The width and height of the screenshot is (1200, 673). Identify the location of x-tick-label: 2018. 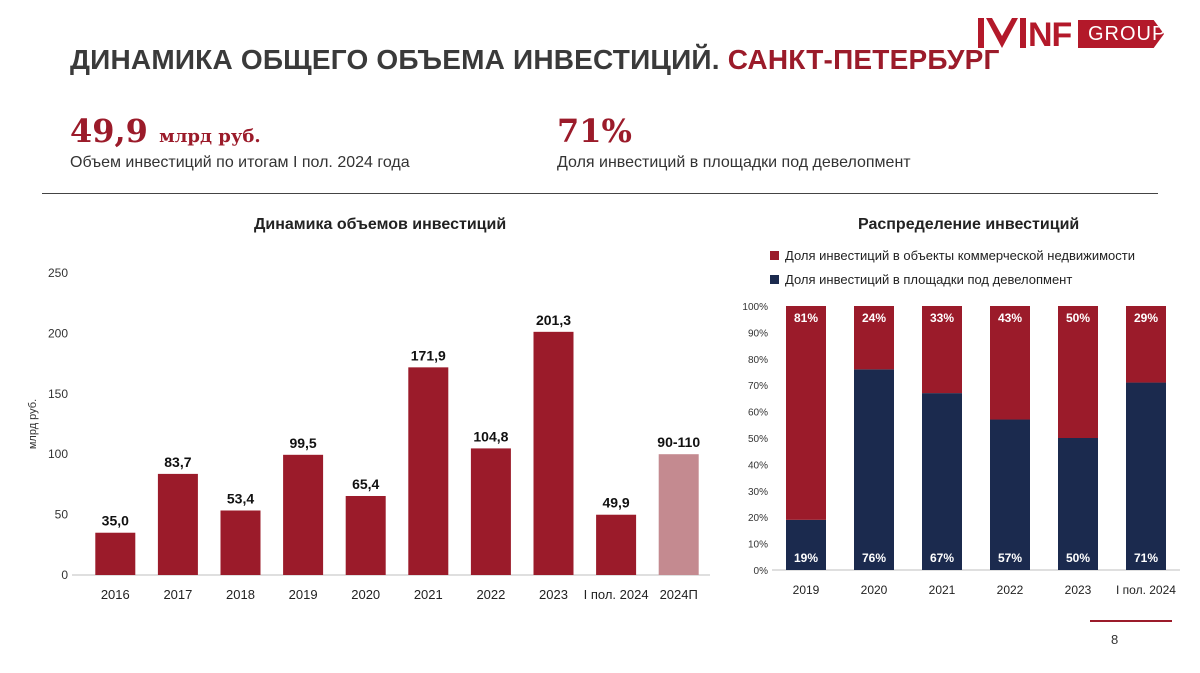
(240, 594).